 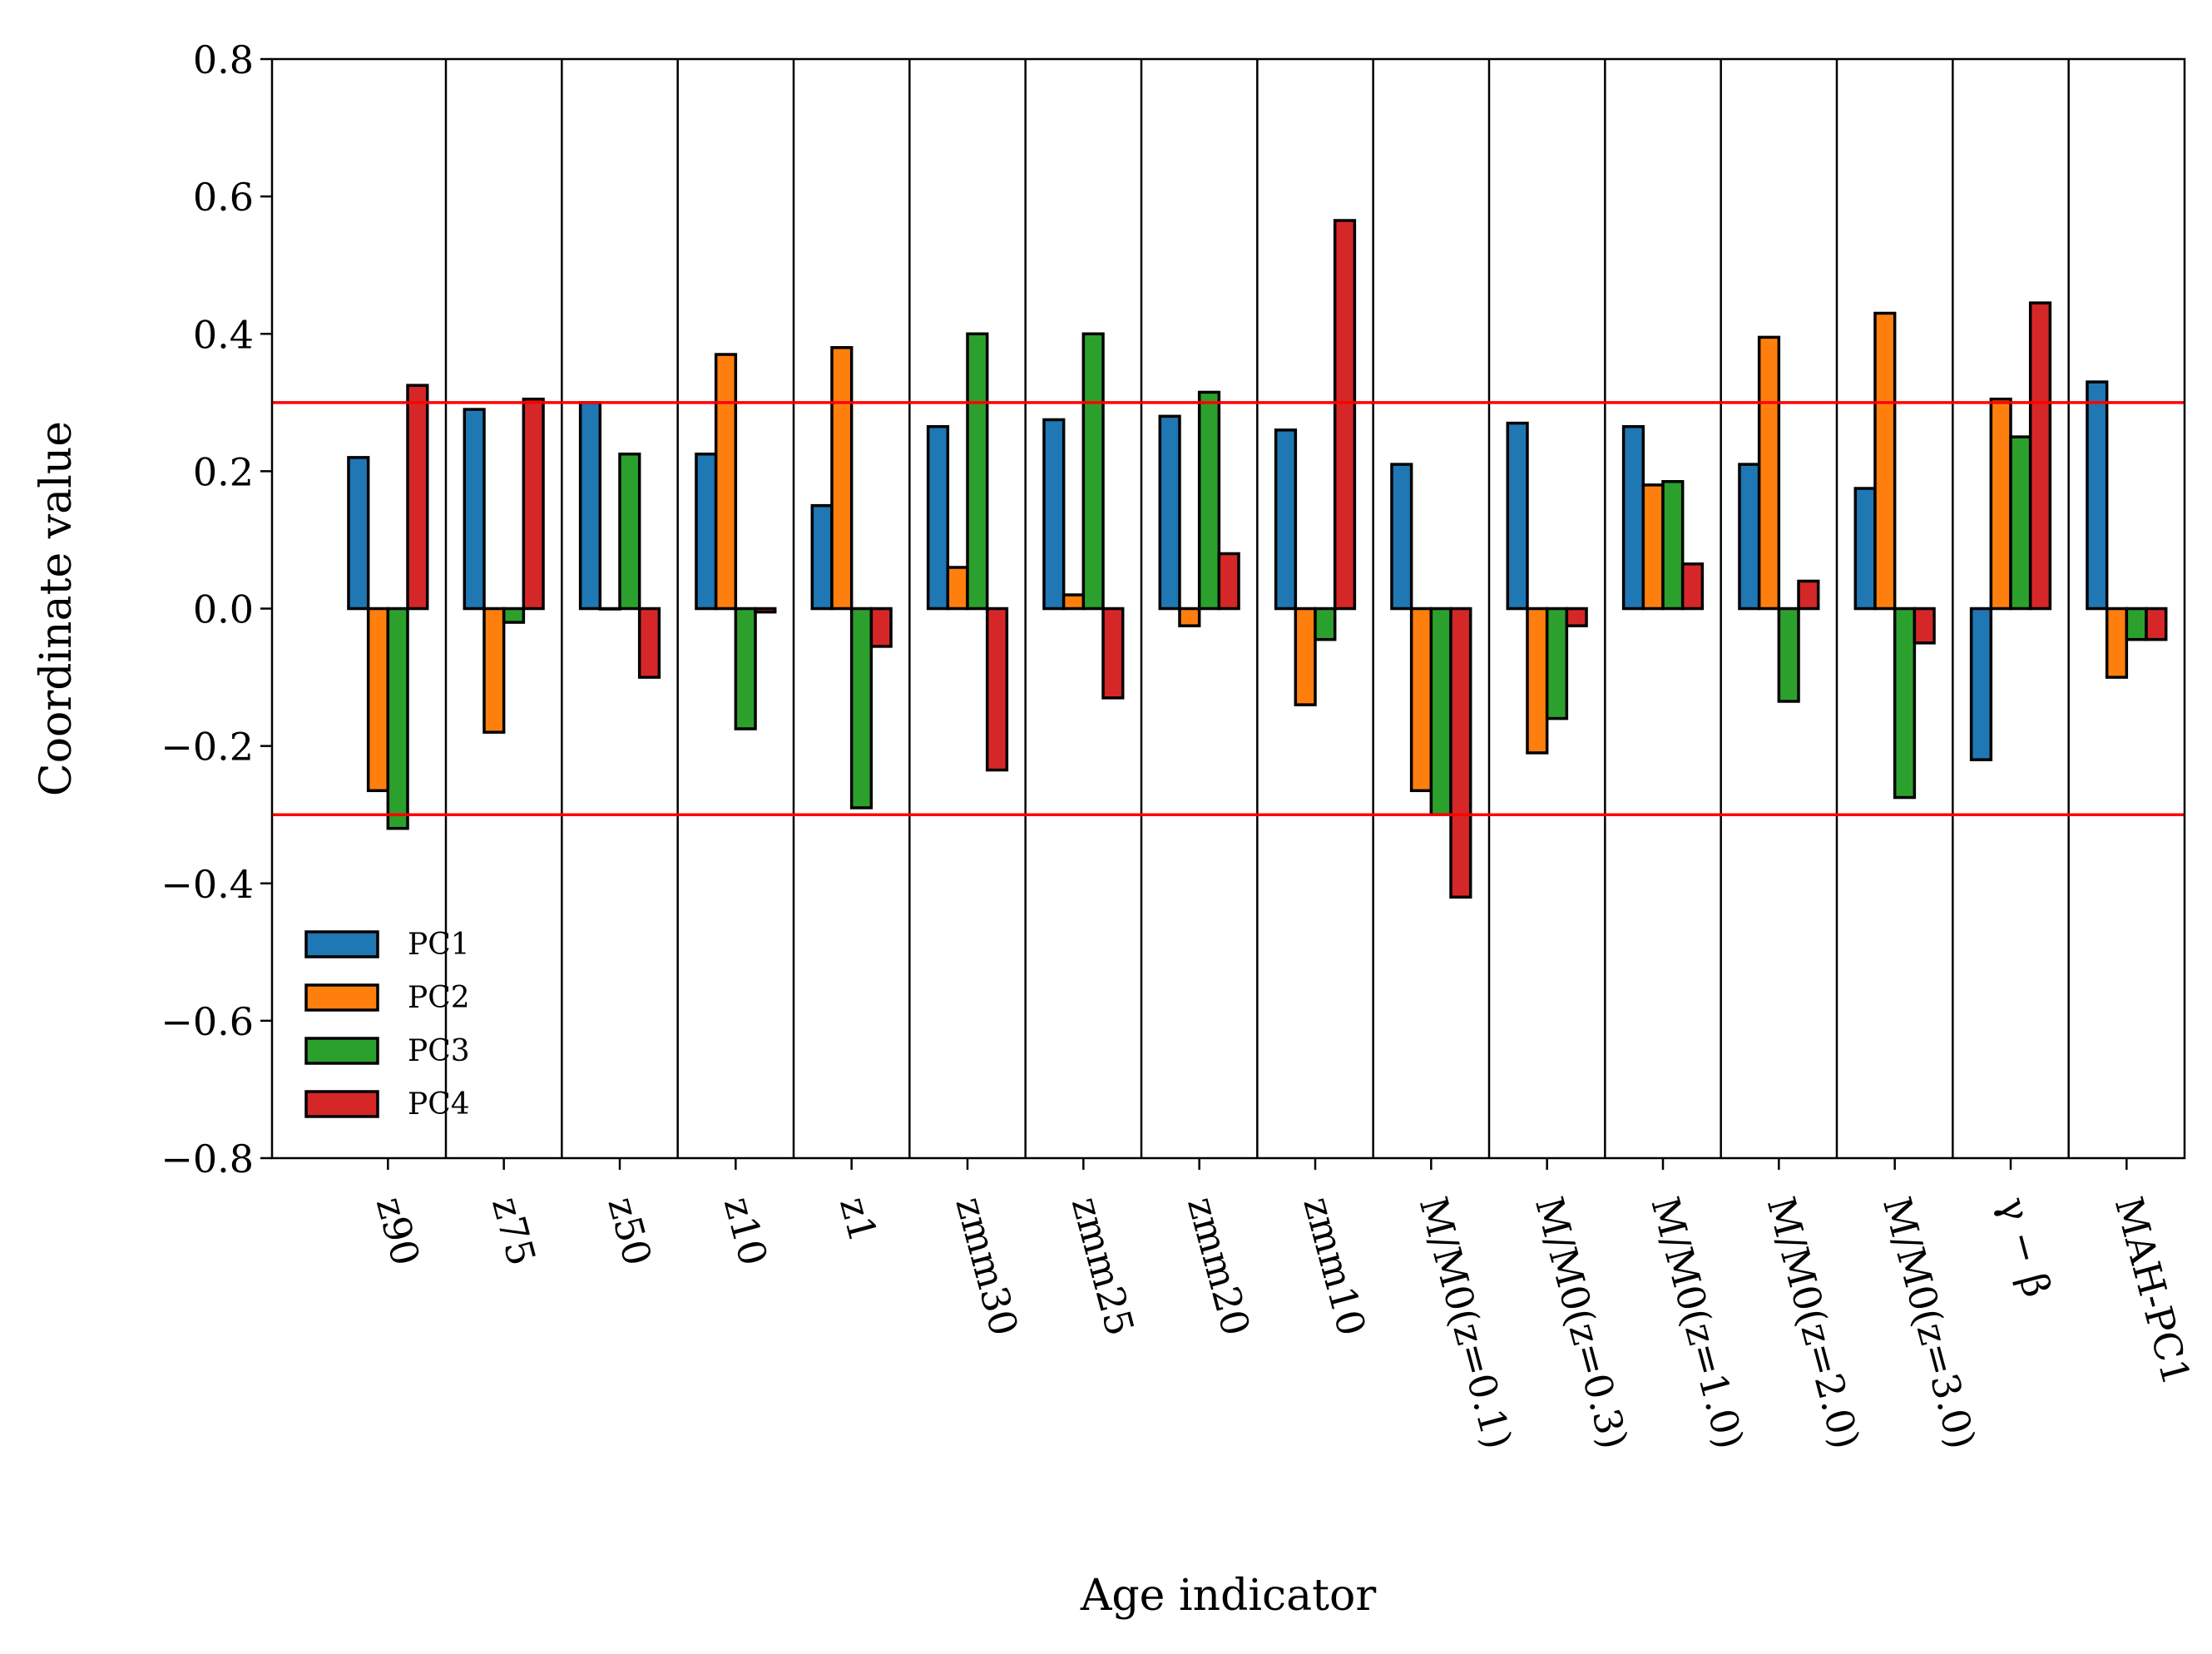 I want to click on y-tick-label: 0.0, so click(x=223, y=609).